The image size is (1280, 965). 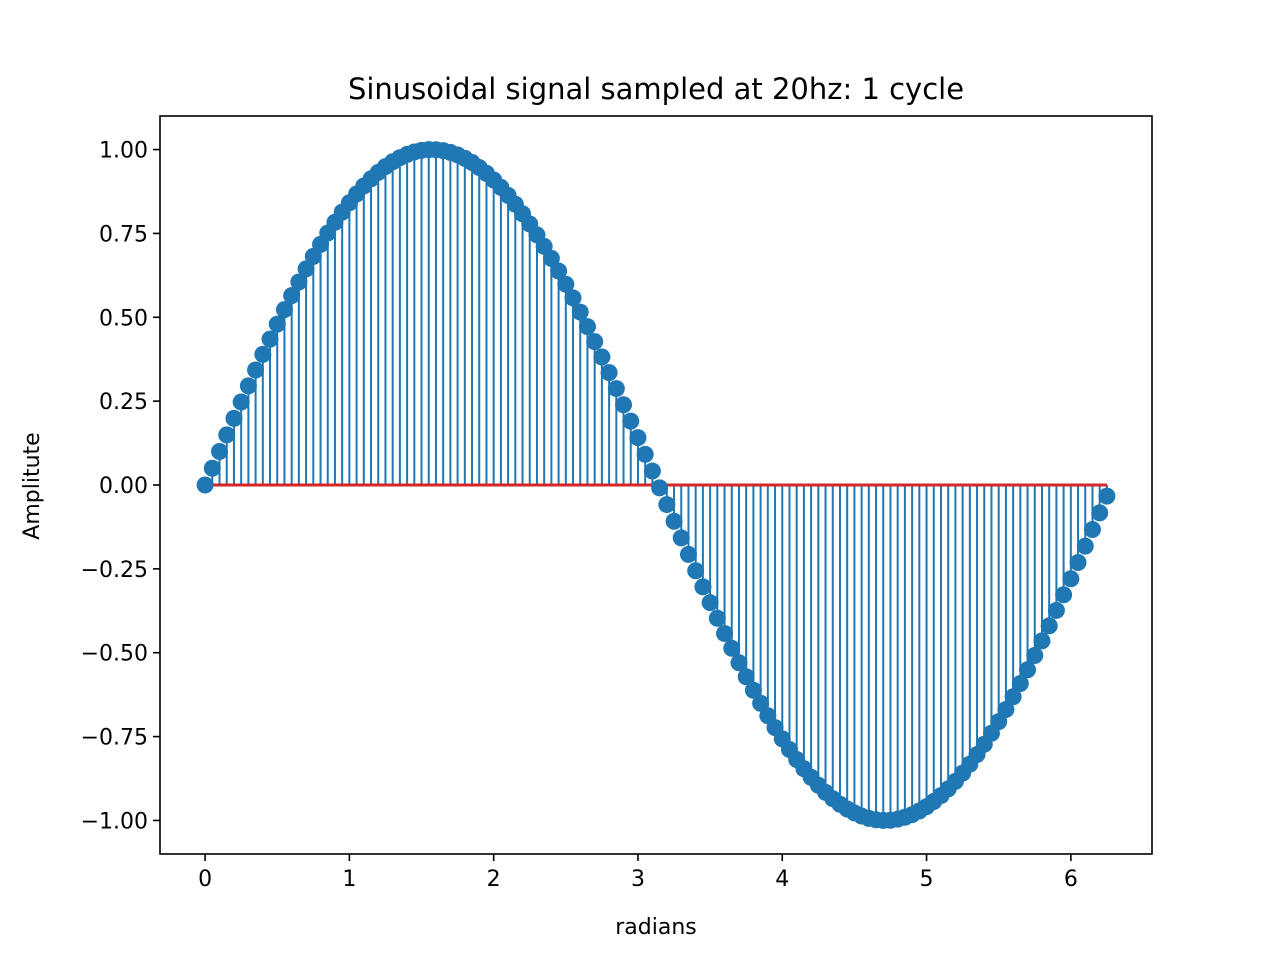 What do you see at coordinates (123, 318) in the screenshot?
I see `y-tick-label: 0.50` at bounding box center [123, 318].